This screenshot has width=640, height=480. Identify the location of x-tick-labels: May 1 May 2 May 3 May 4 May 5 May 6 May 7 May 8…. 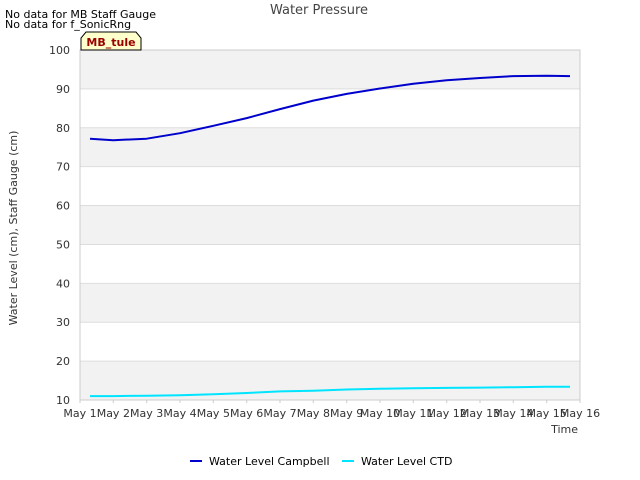
(331, 410).